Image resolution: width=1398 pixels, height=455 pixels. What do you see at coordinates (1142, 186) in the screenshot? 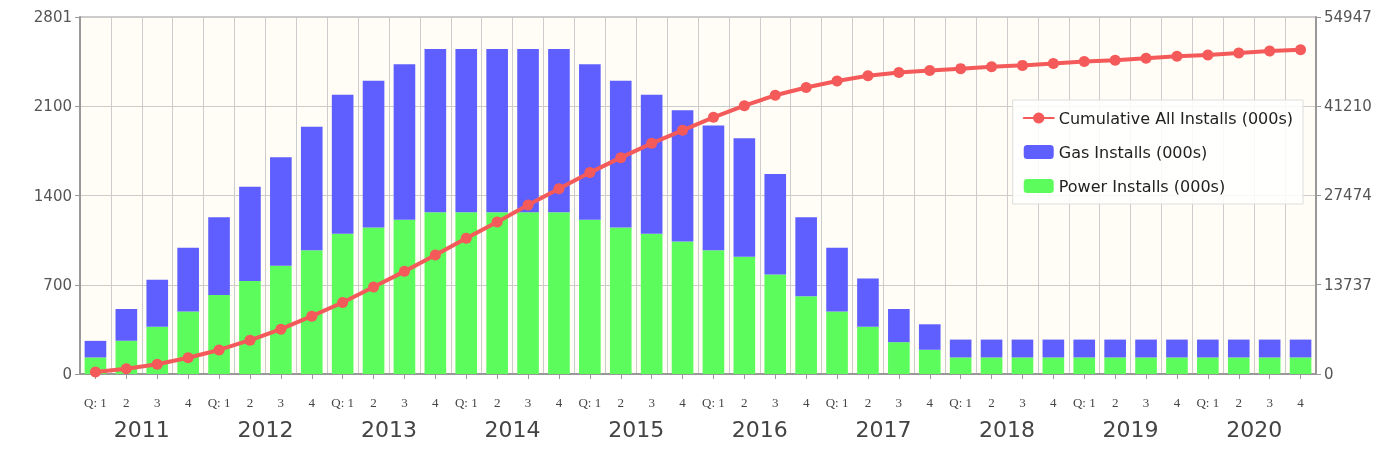
I see `legend-label: Power Installs (000s)` at bounding box center [1142, 186].